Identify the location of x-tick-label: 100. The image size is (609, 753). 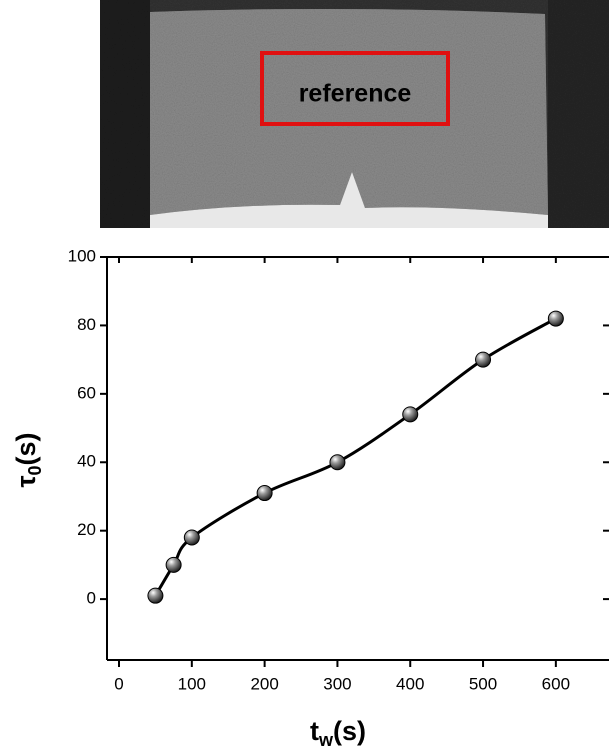
(192, 683).